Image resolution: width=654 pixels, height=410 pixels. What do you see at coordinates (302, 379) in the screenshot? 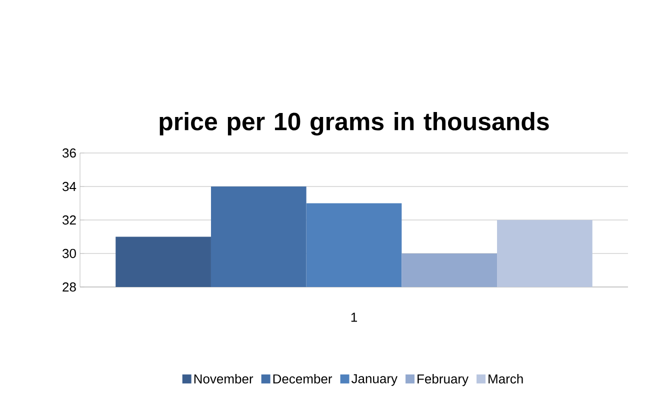
I see `legend-label: December` at bounding box center [302, 379].